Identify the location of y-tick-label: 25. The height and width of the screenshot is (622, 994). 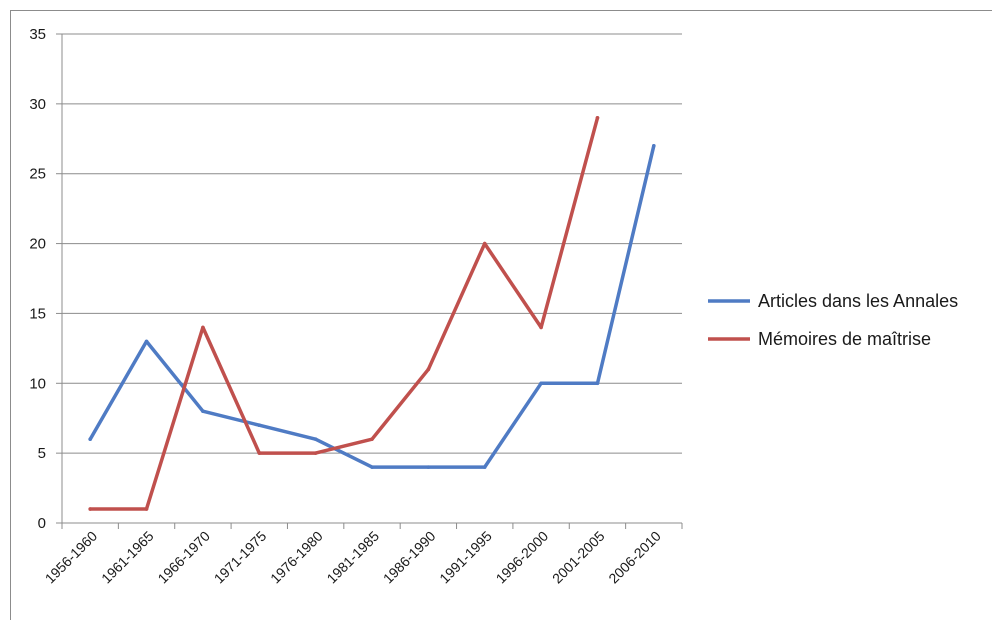
(37, 174).